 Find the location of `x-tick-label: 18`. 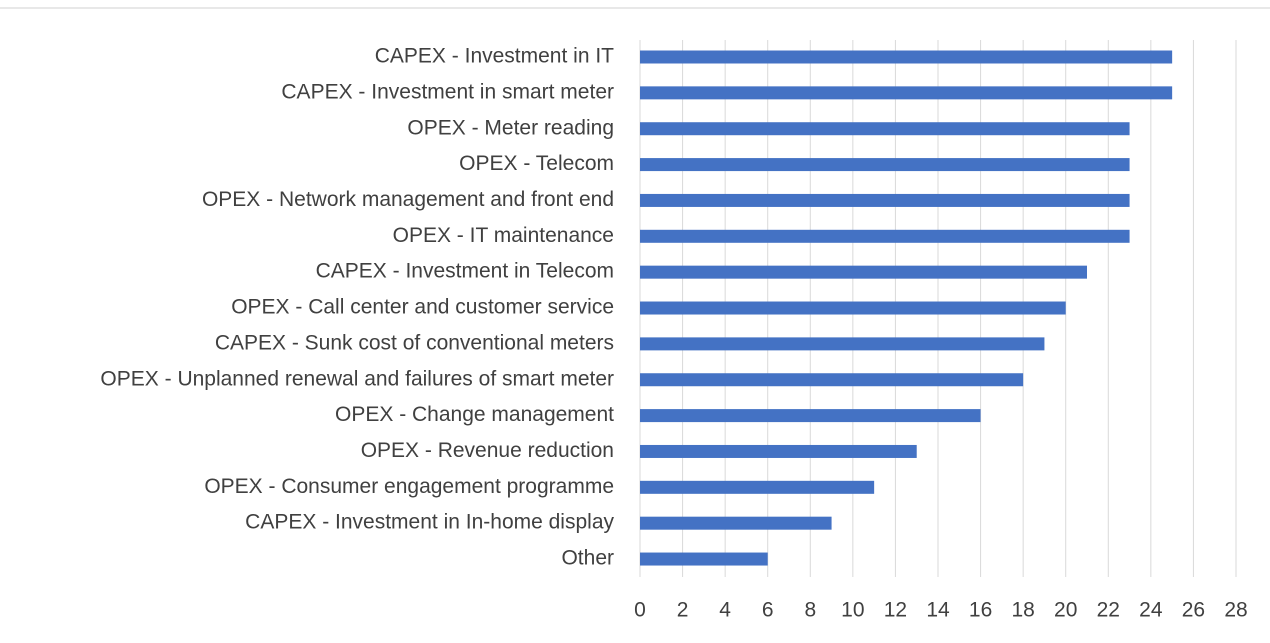

x-tick-label: 18 is located at coordinates (1022, 610).